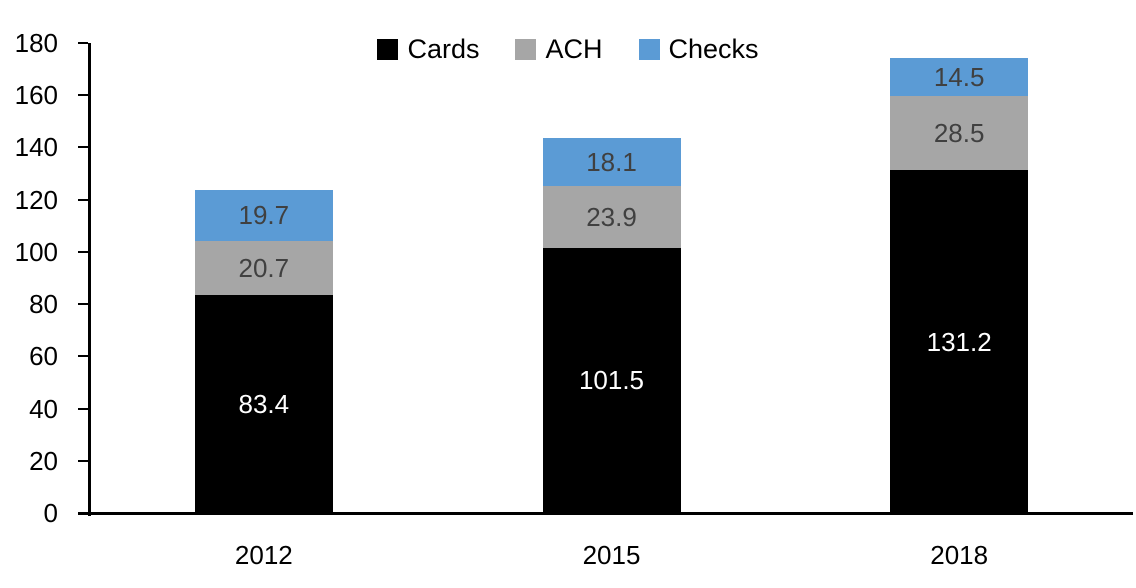 This screenshot has height=588, width=1136. I want to click on chart-legend: Cards ACH Checks, so click(568, 49).